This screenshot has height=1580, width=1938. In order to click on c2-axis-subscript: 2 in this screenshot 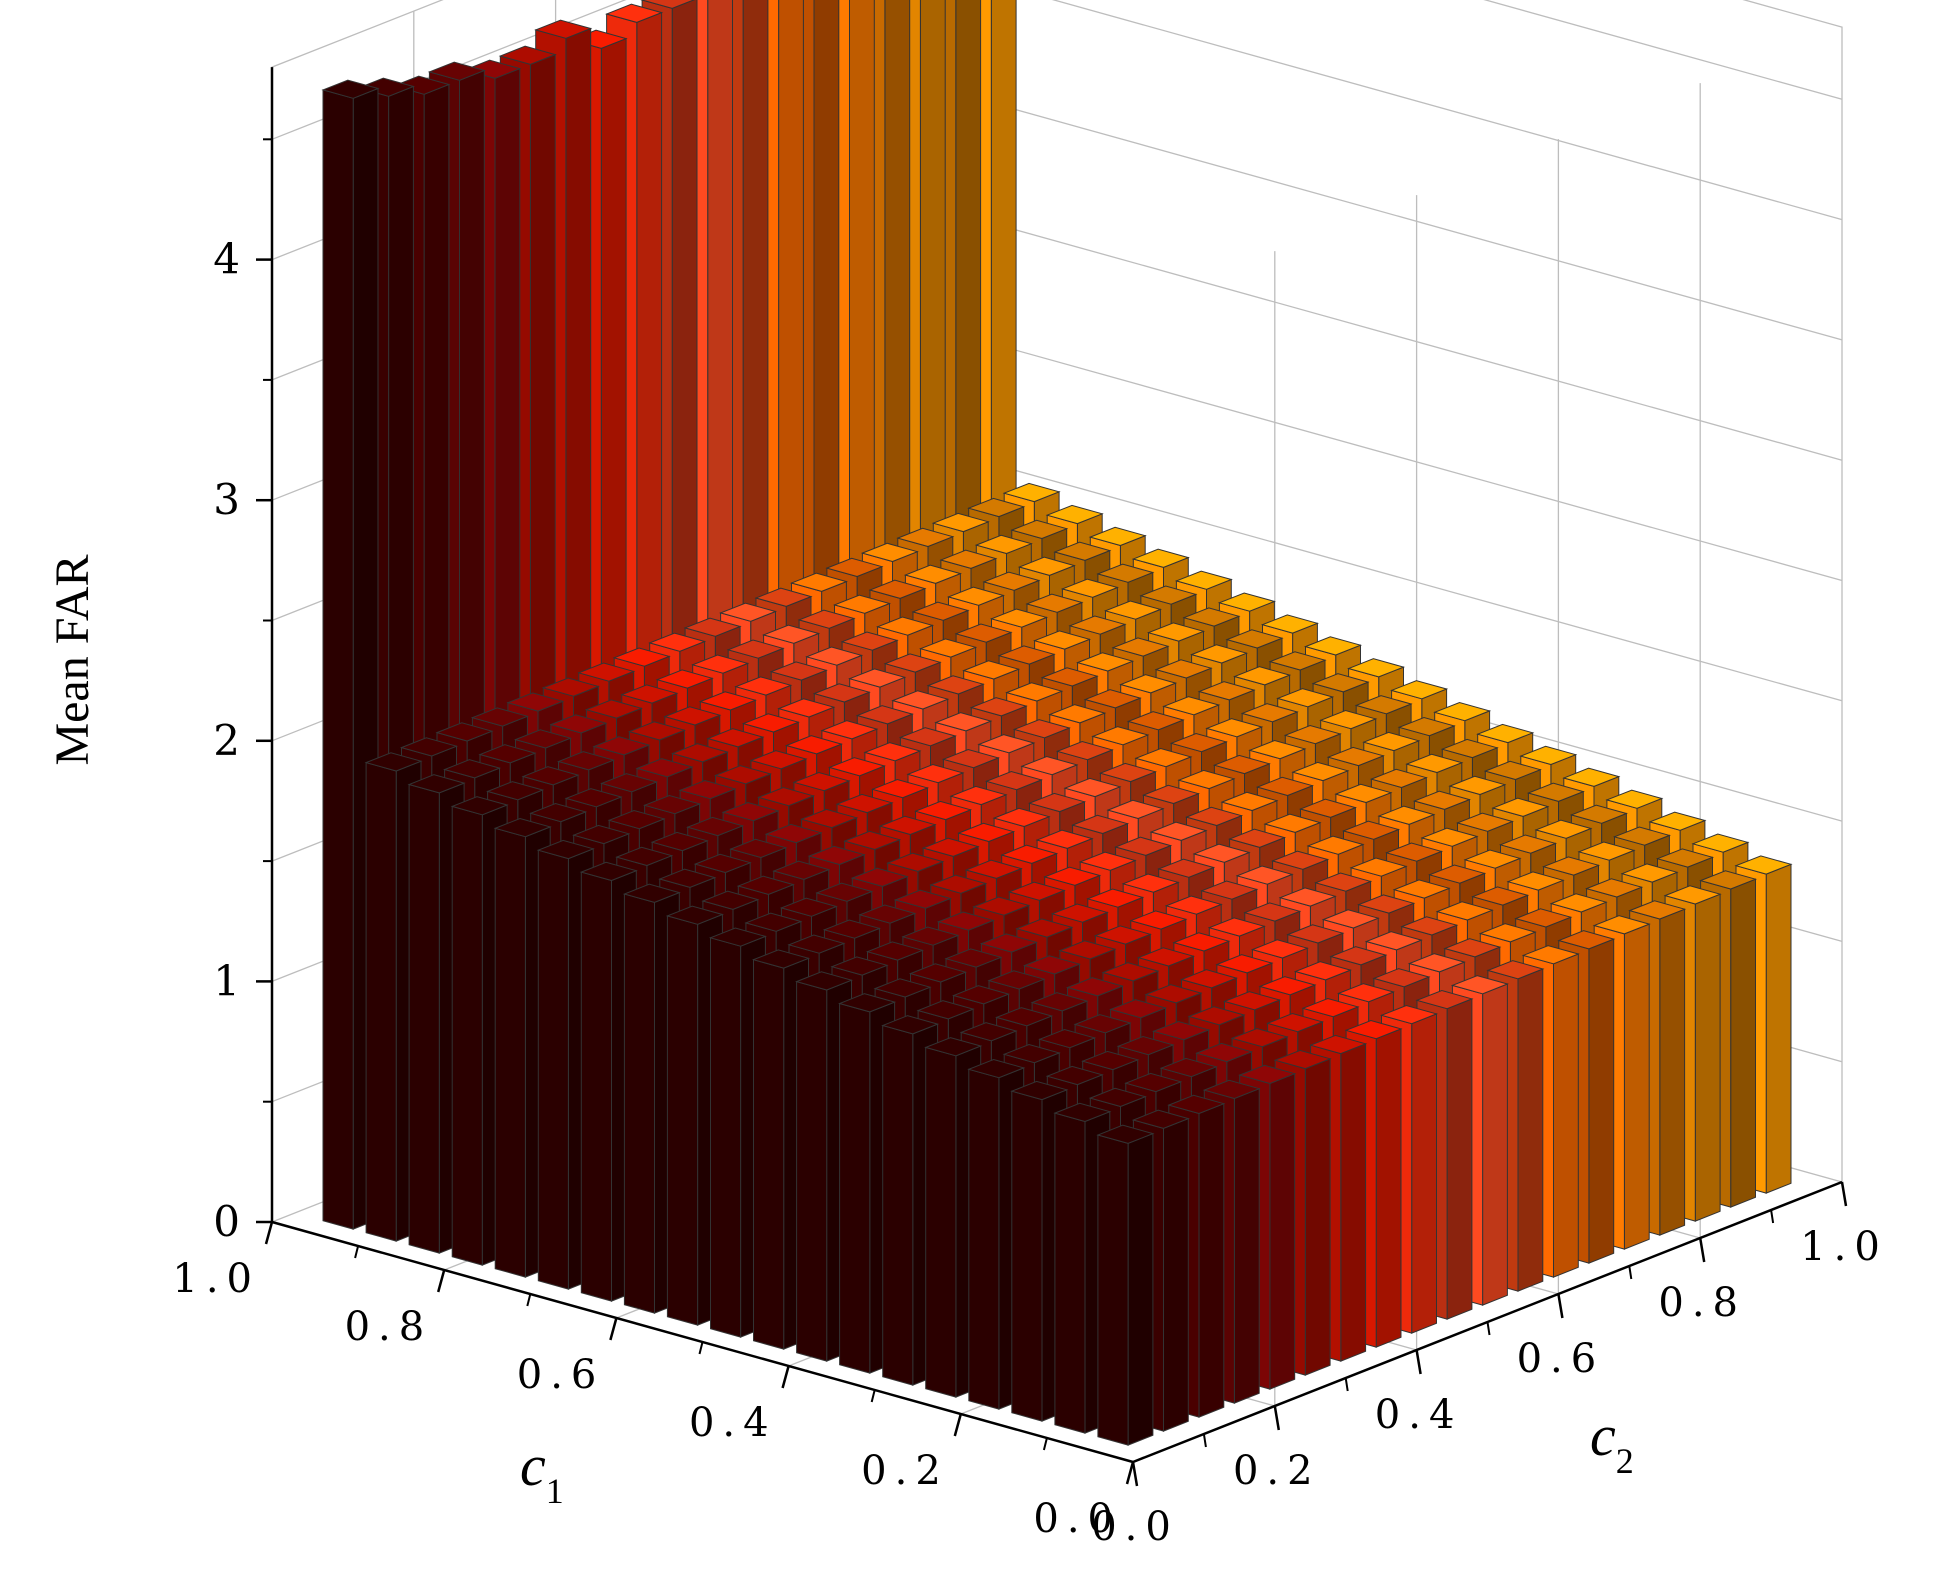, I will do `click(1625, 1461)`.